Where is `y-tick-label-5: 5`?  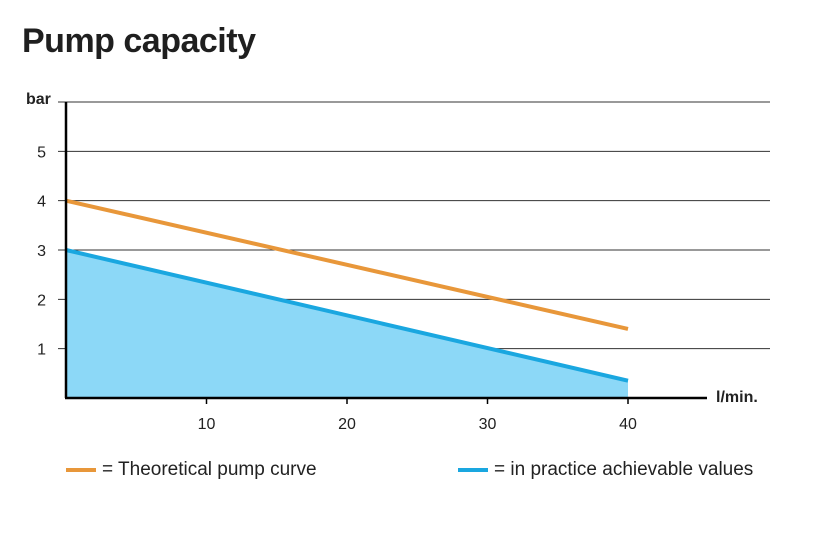
y-tick-label-5: 5 is located at coordinates (41, 152).